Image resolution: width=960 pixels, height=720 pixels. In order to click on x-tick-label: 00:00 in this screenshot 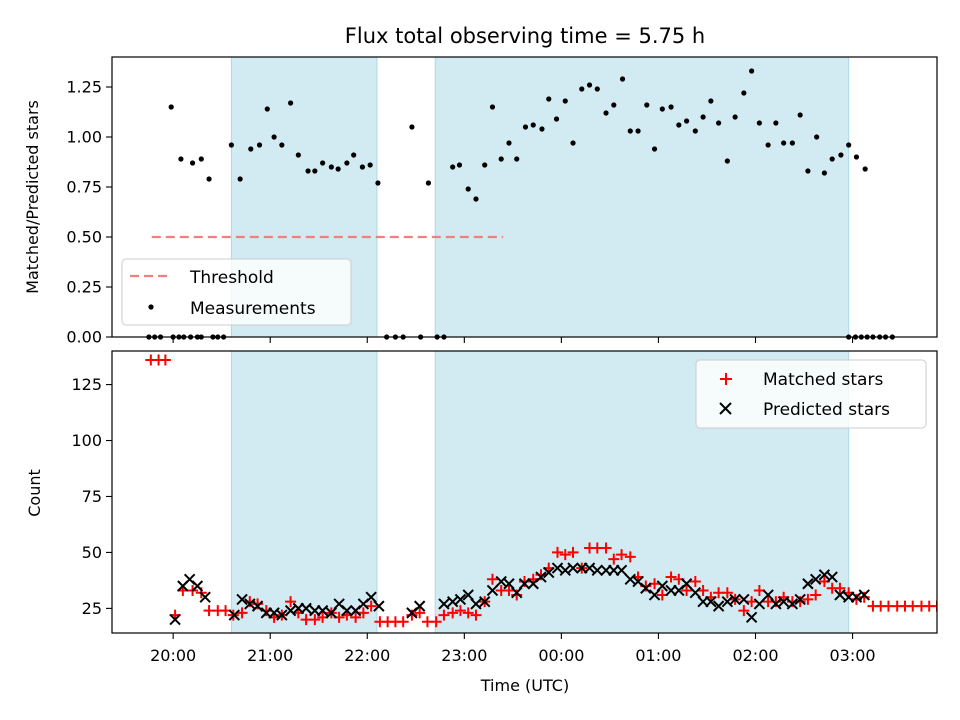, I will do `click(561, 655)`.